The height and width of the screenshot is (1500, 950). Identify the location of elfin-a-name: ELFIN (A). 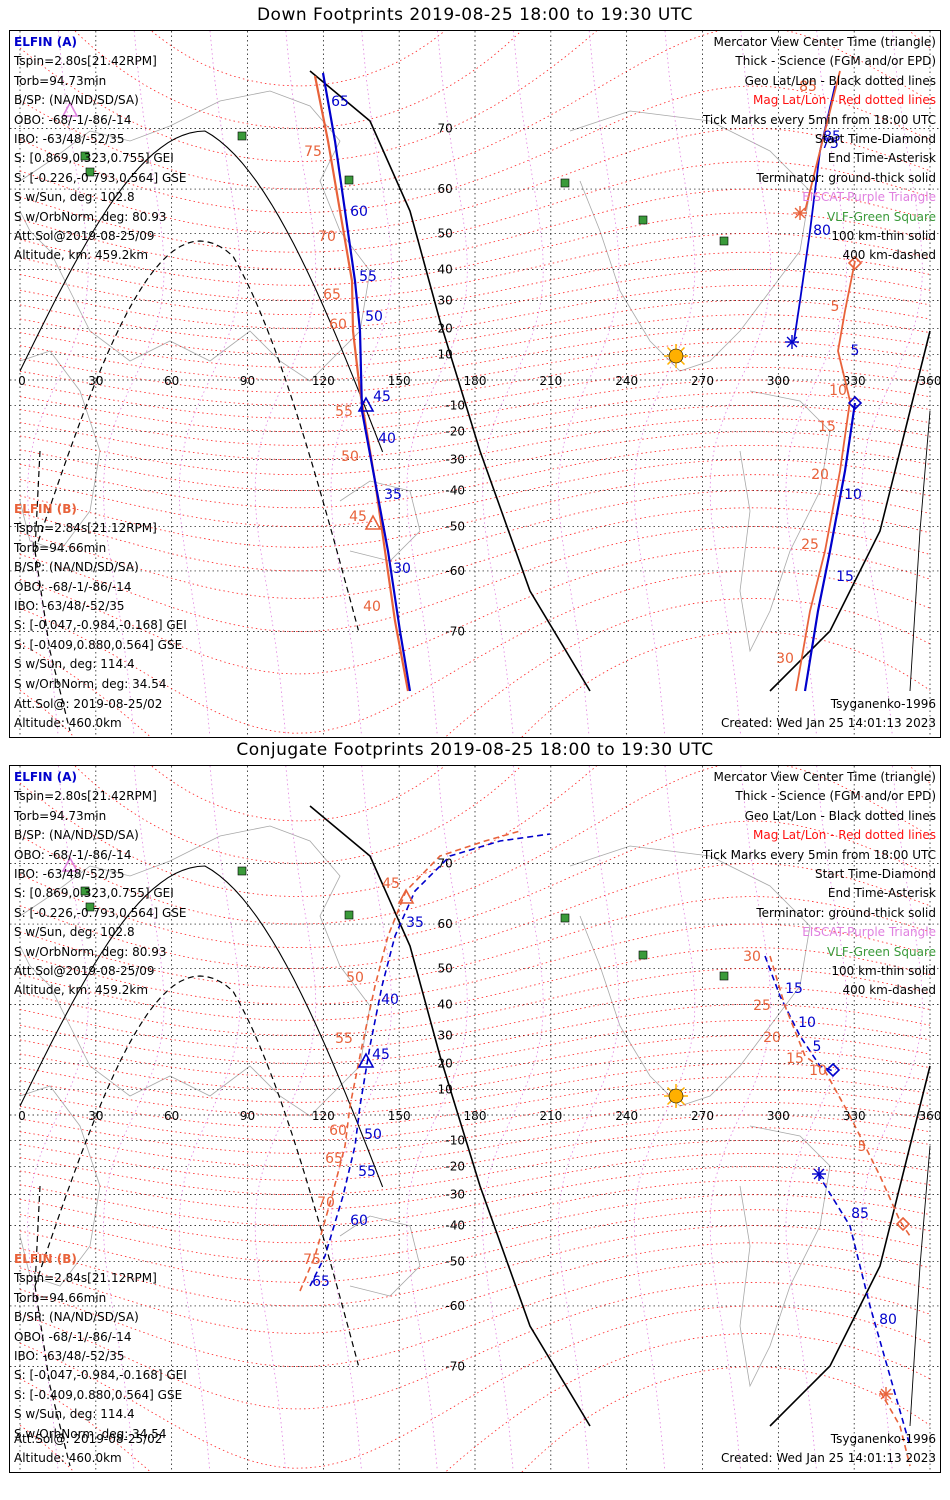
(45, 777).